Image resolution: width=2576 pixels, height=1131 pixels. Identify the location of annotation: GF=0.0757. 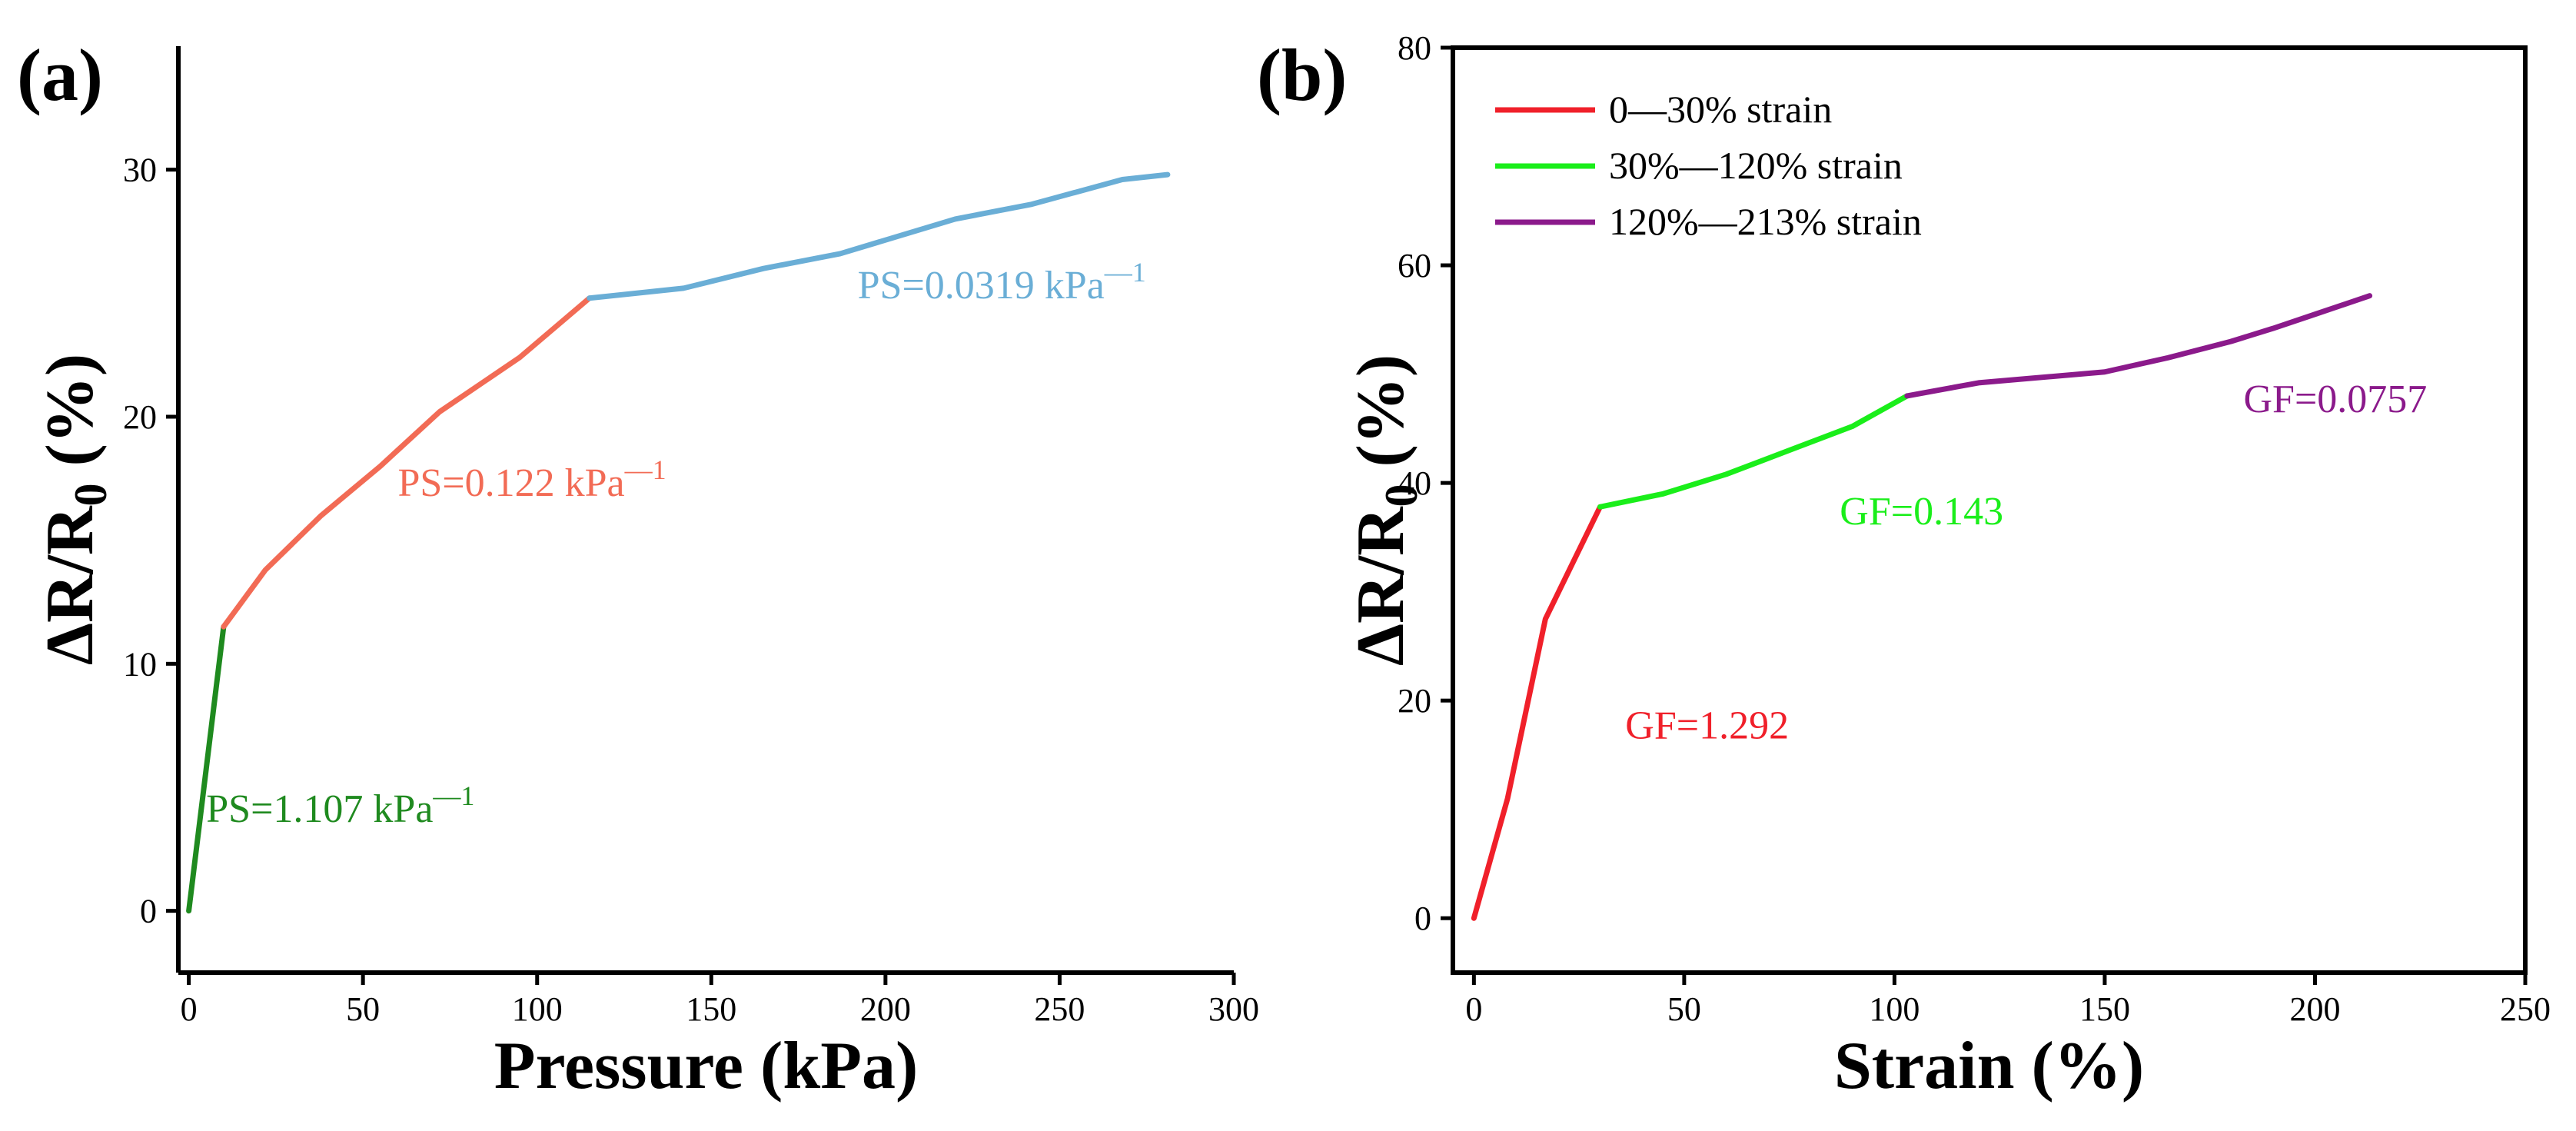
(2335, 399).